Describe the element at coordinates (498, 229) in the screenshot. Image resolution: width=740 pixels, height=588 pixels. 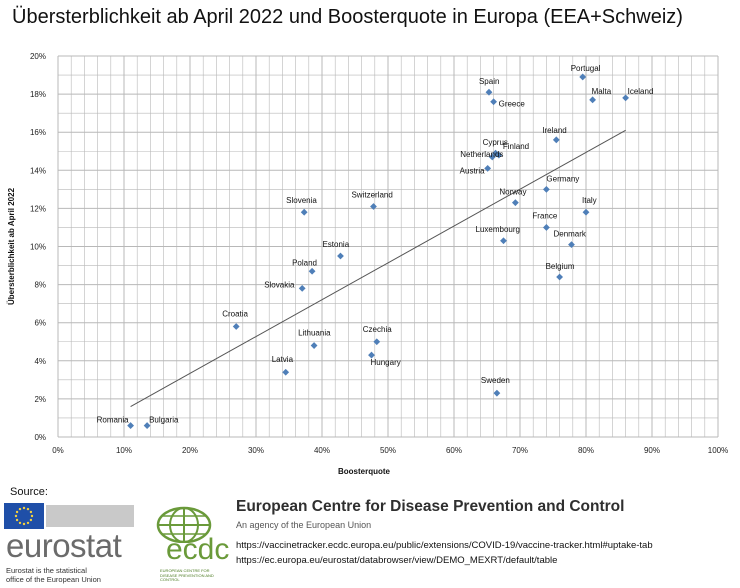
I see `point-label: Luxembourg` at that location.